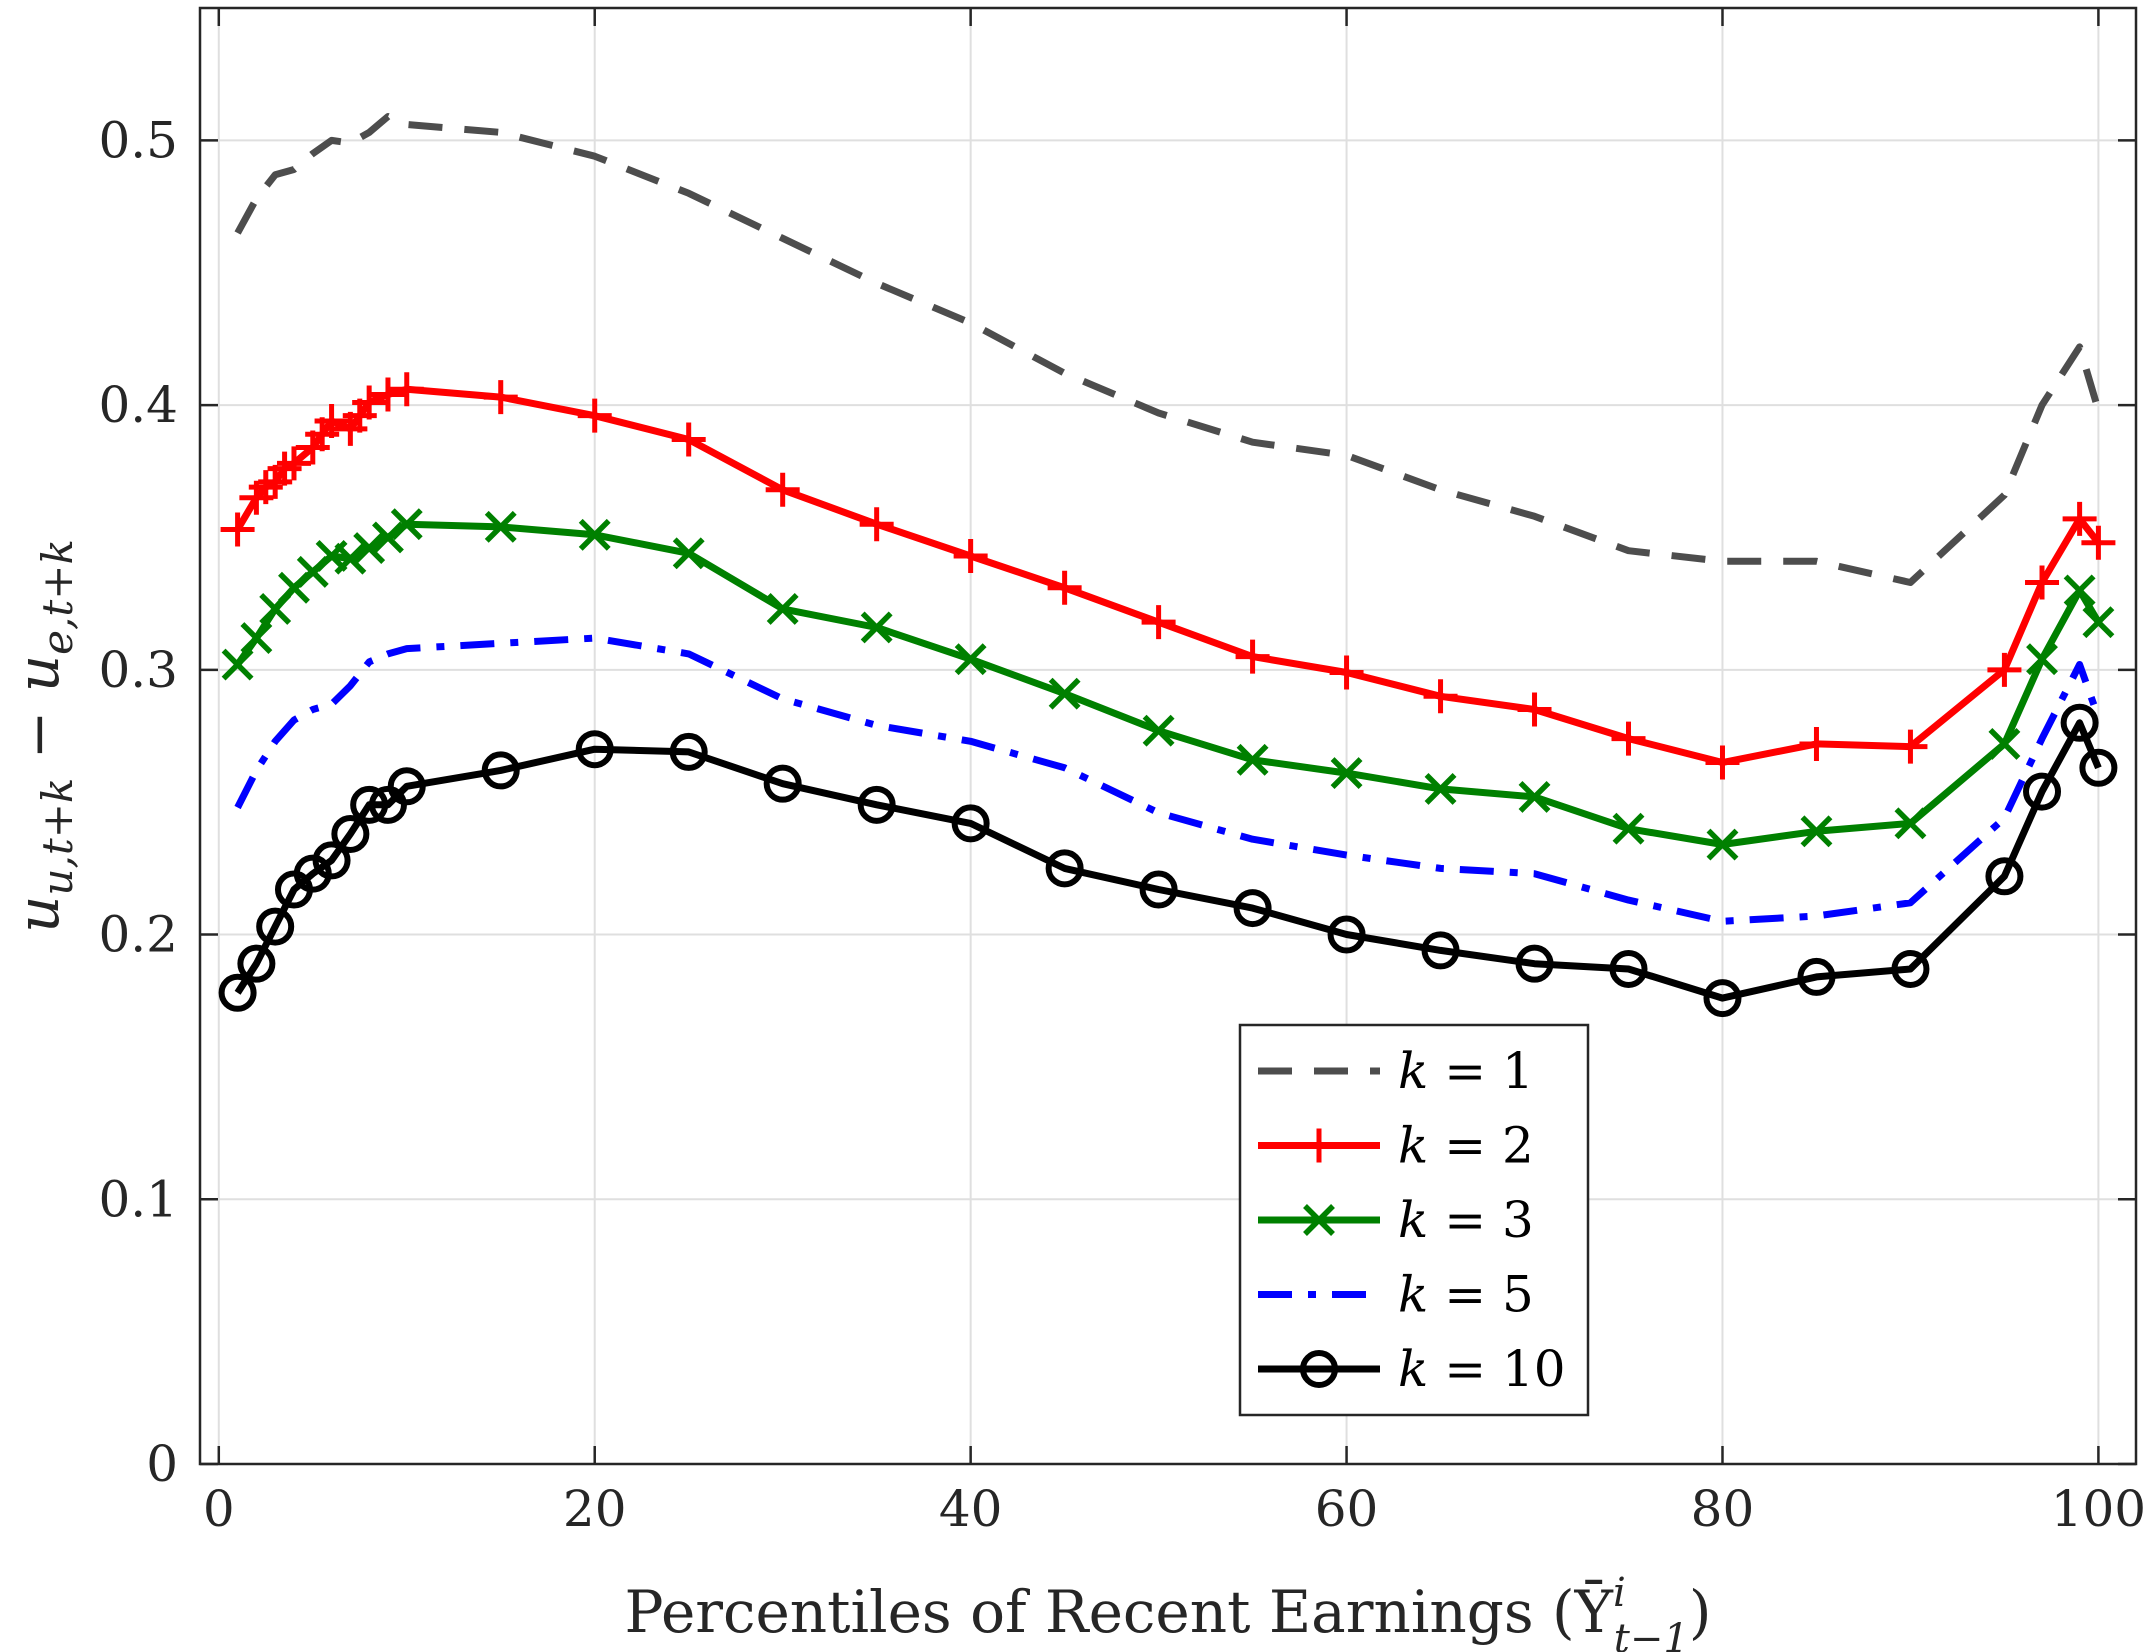 The height and width of the screenshot is (1652, 2153). What do you see at coordinates (1466, 1295) in the screenshot?
I see `legend-entry-label: k = 5` at bounding box center [1466, 1295].